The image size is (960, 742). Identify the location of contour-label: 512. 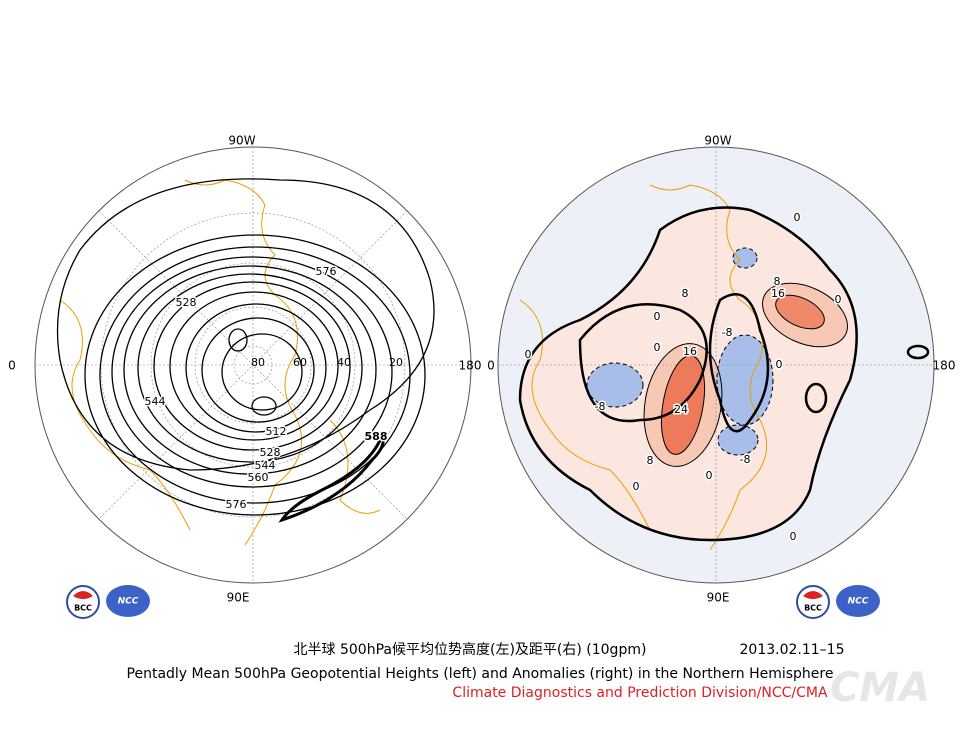
(276, 431).